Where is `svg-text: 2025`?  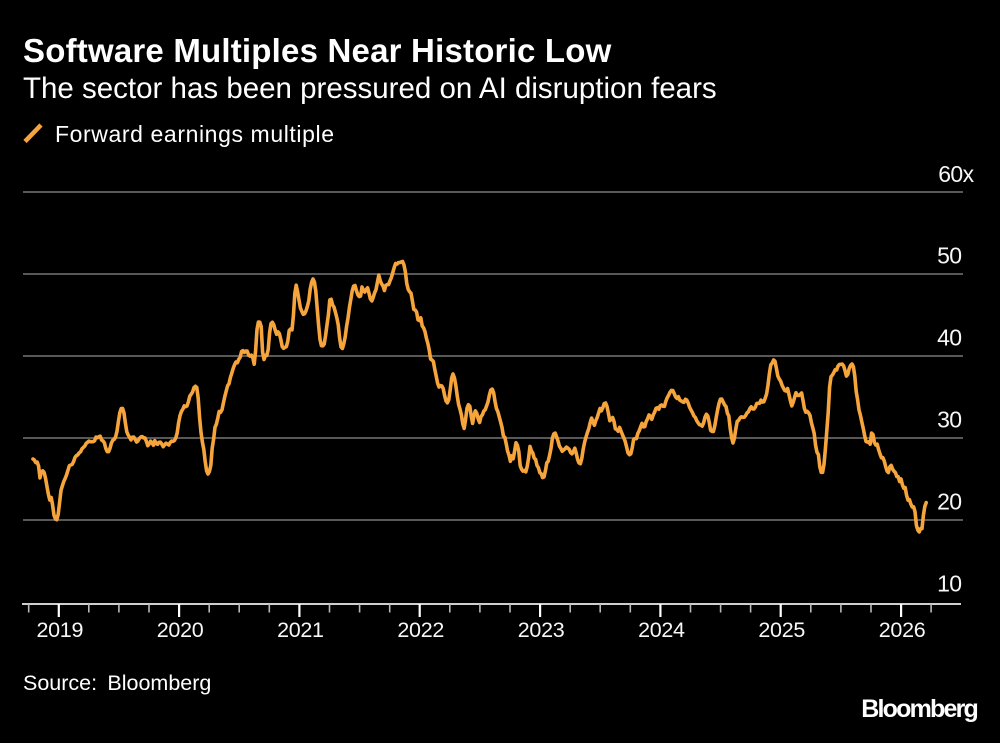
svg-text: 2025 is located at coordinates (781, 630).